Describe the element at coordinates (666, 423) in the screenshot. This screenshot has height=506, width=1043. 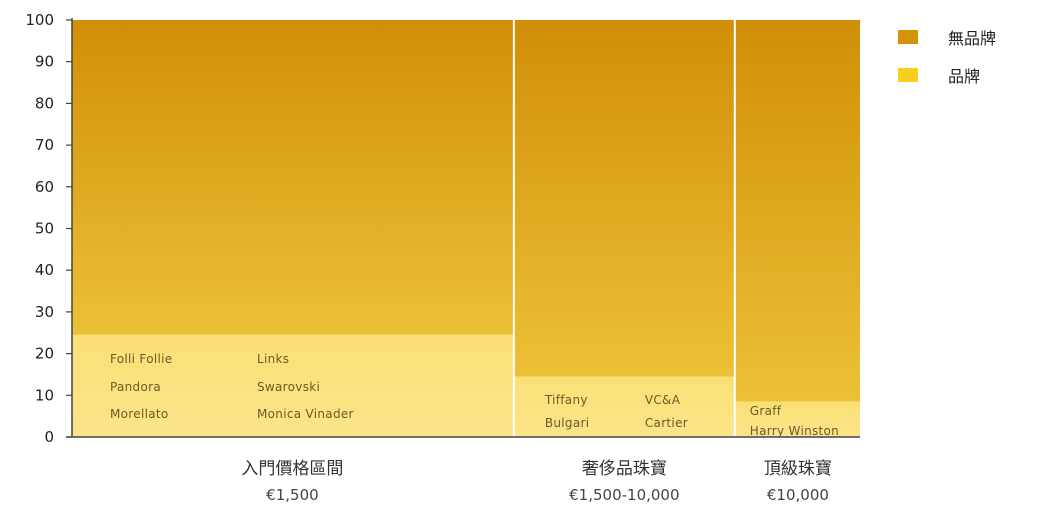
I see `brand-label: Cartier` at that location.